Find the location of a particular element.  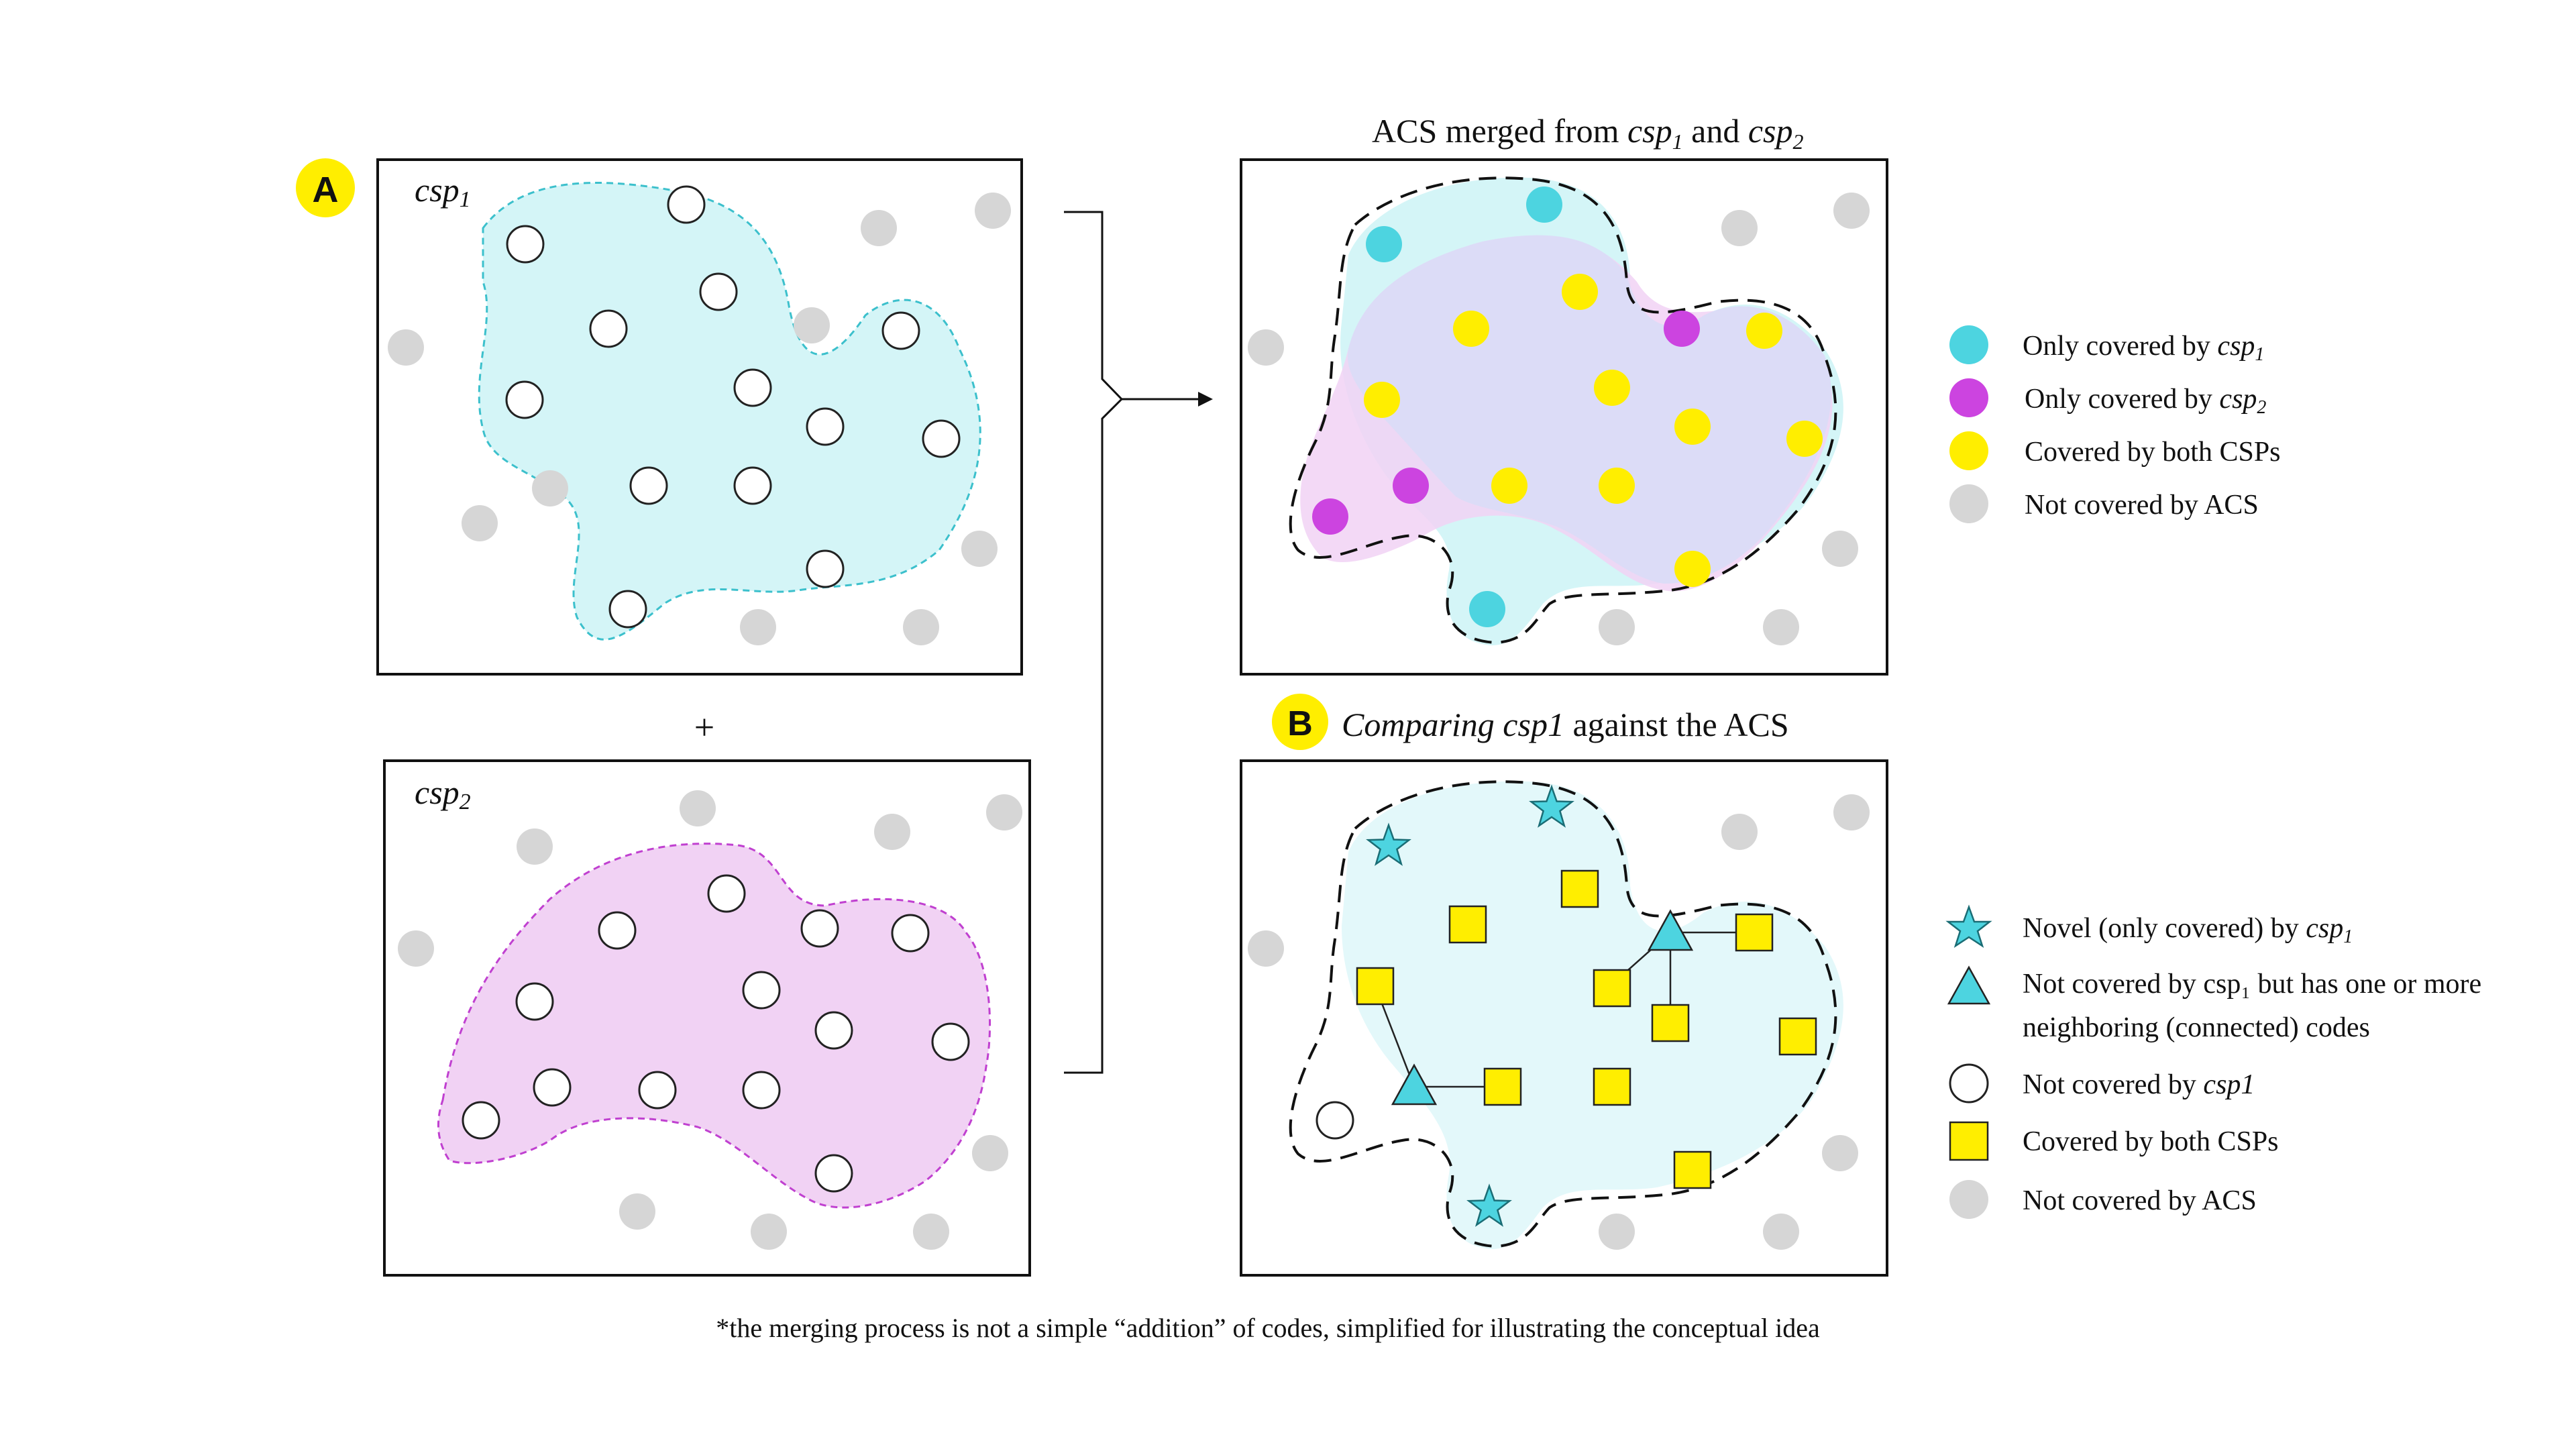

legend-only-csp2-label: Only covered by csp2 is located at coordinates (2145, 401).